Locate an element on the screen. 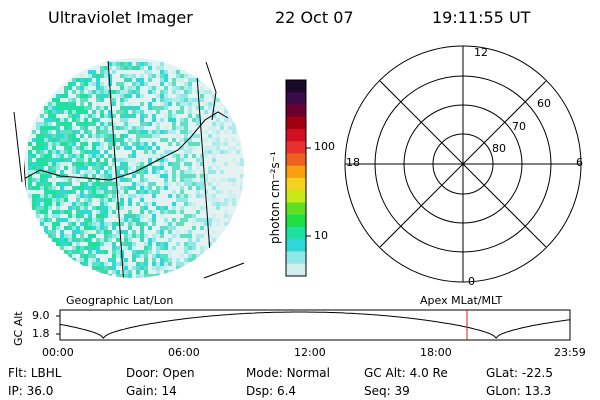 The width and height of the screenshot is (600, 400). alt-x-tick-2359: 23:59 is located at coordinates (570, 352).